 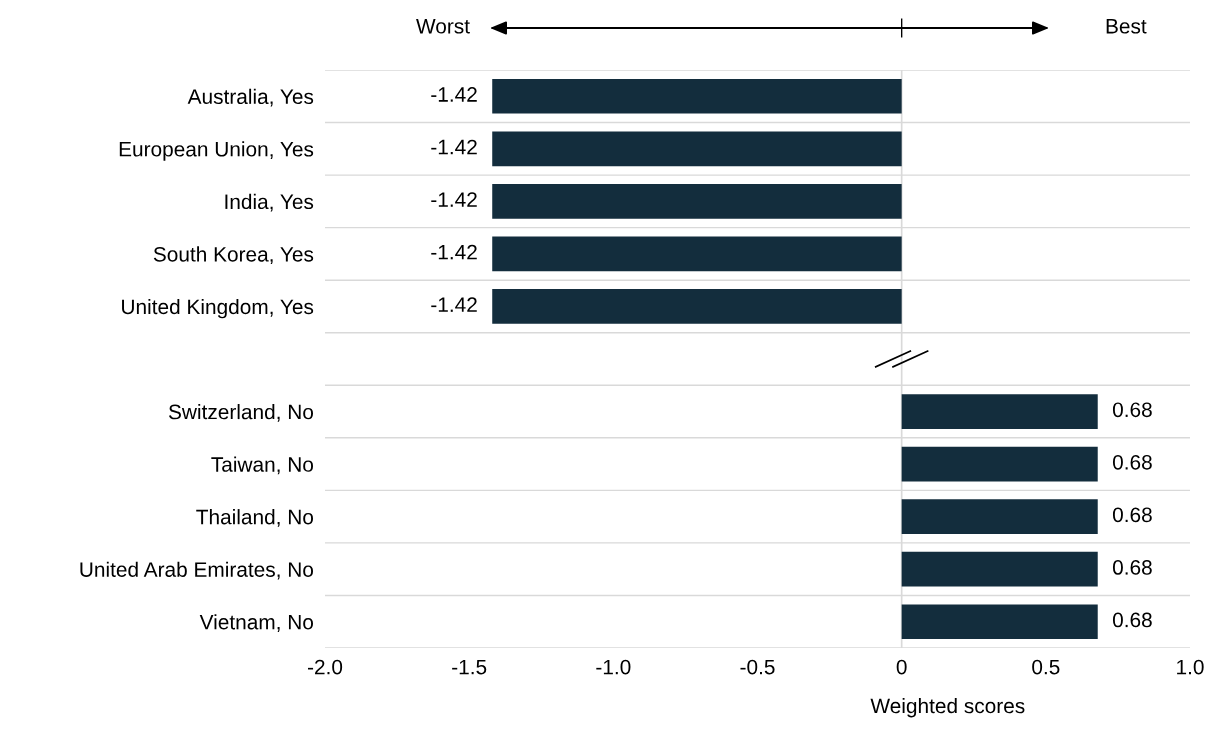 I want to click on y-tick-label: India, Yes, so click(x=269, y=202).